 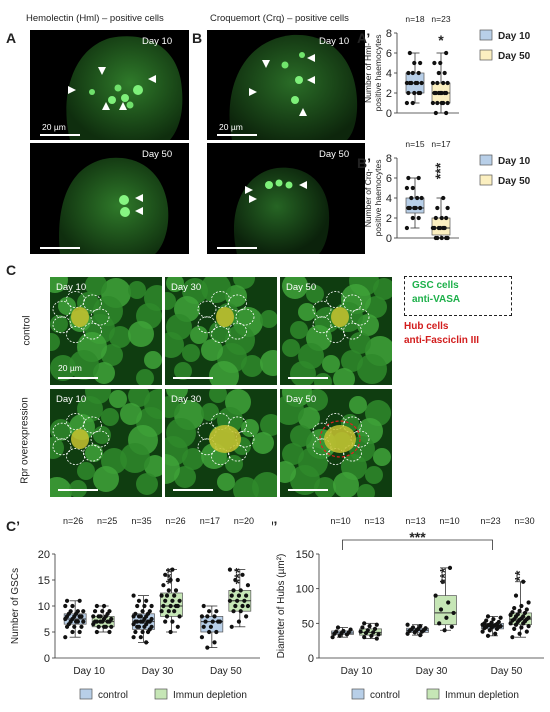 What do you see at coordinates (414, 144) in the screenshot?
I see `n-label: n=15` at bounding box center [414, 144].